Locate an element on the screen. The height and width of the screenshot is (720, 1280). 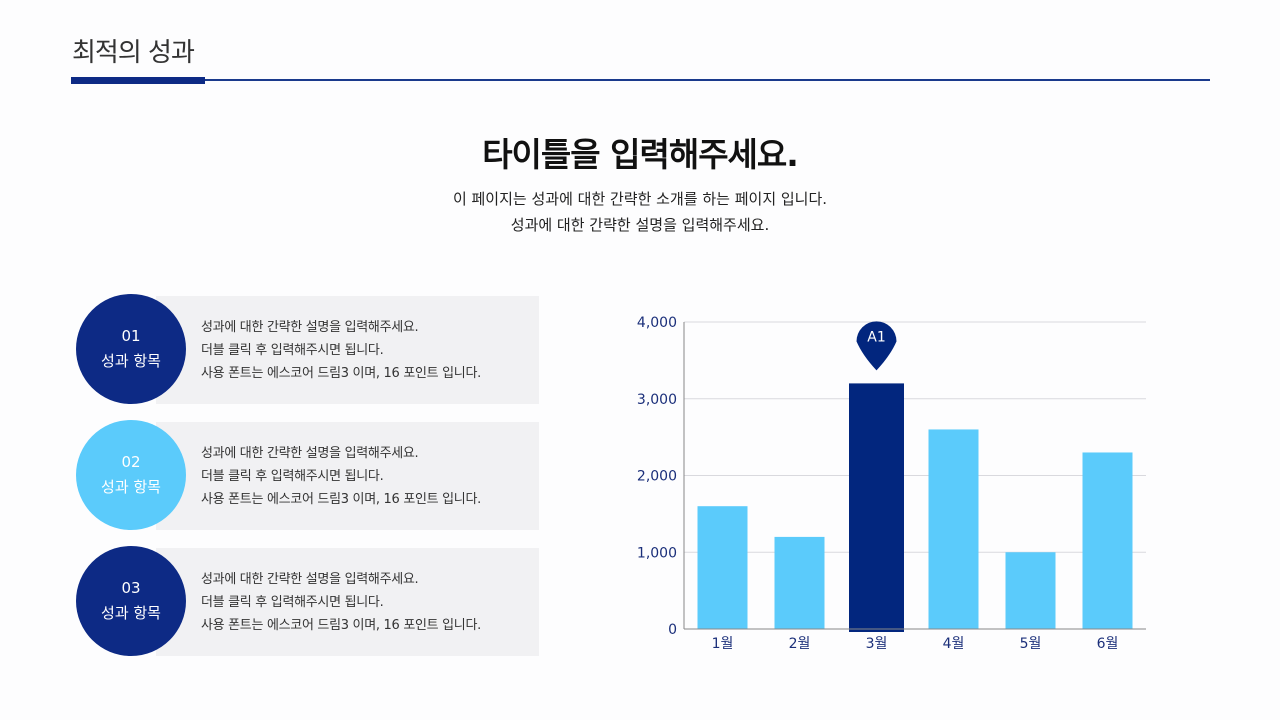
page-title: 최적의 성과 is located at coordinates (133, 53).